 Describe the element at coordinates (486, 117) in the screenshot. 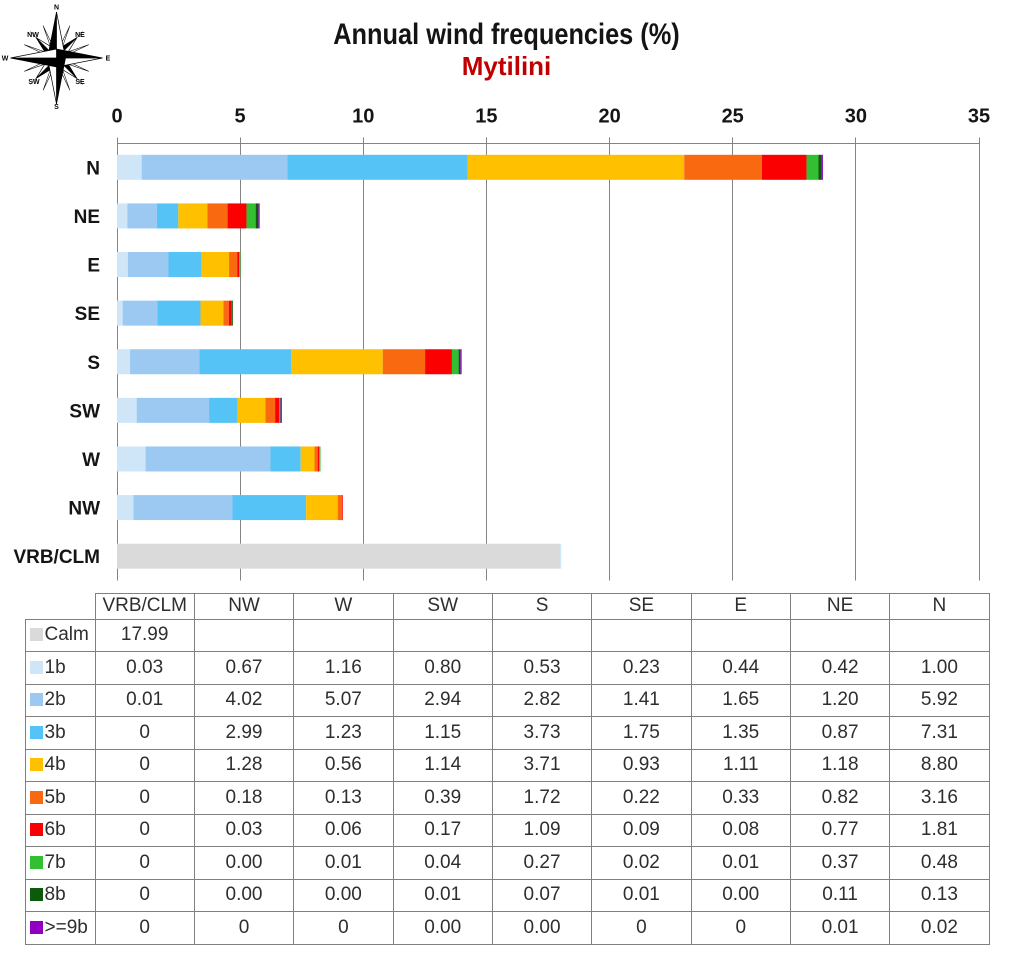

I see `svg-text: 15` at that location.